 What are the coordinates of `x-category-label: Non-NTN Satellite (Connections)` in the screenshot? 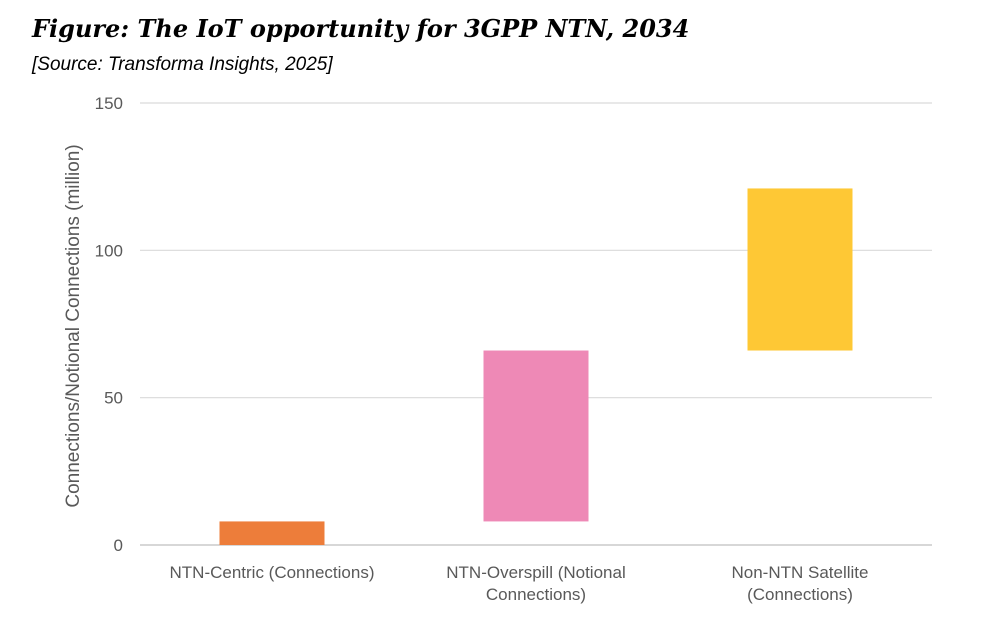 It's located at (800, 583).